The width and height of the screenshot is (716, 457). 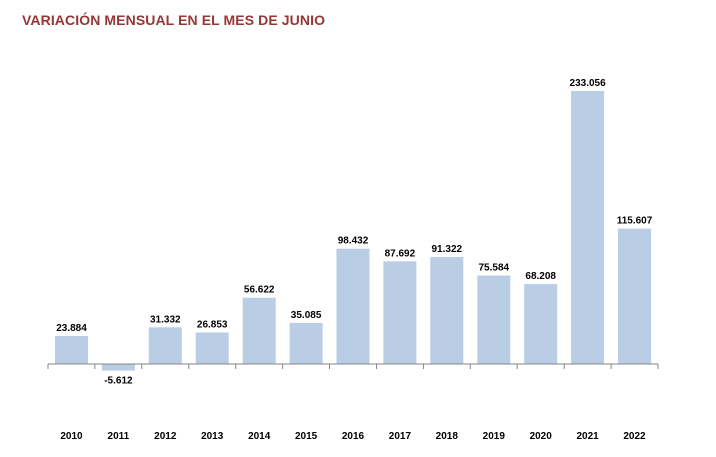 I want to click on data-label-2021: 233.056, so click(x=588, y=83).